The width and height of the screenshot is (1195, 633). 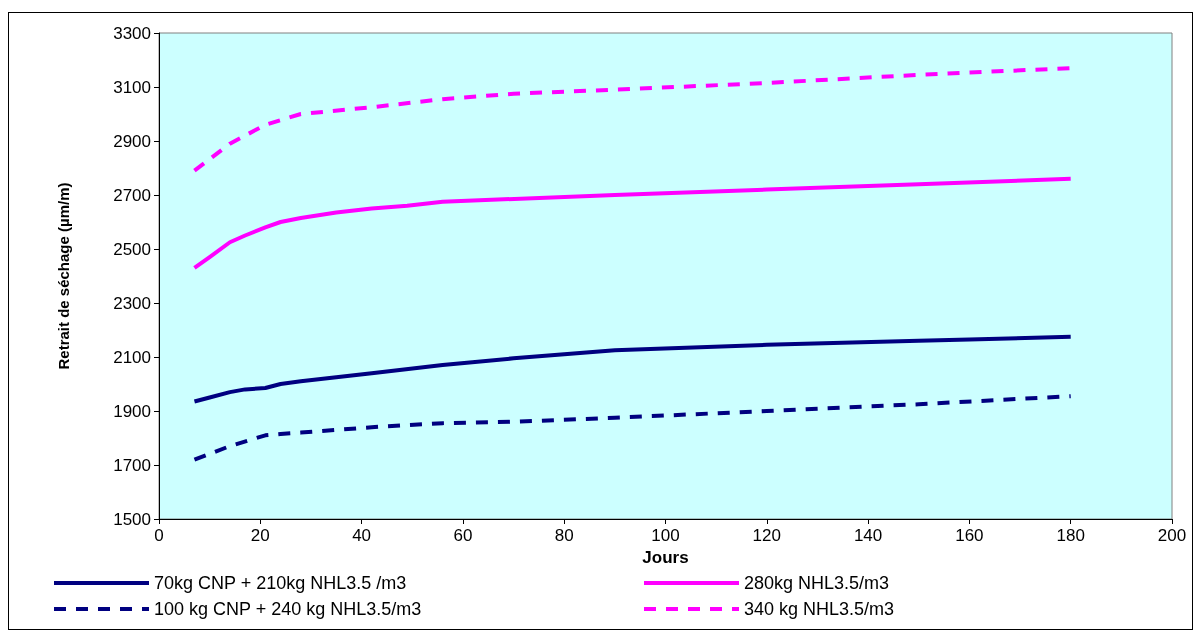 I want to click on x-tick-label: 160, so click(x=969, y=535).